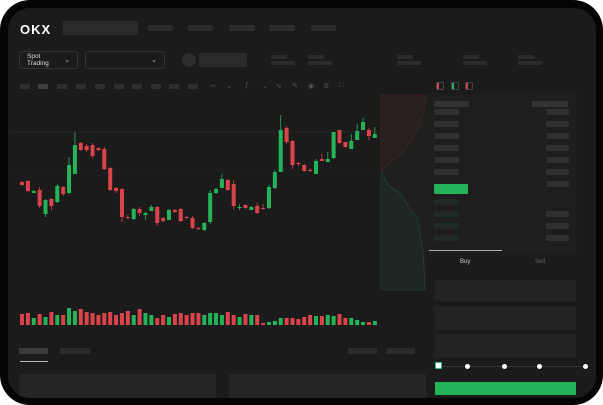 The height and width of the screenshot is (405, 603). Describe the element at coordinates (451, 104) in the screenshot. I see `orderbook-header` at that location.